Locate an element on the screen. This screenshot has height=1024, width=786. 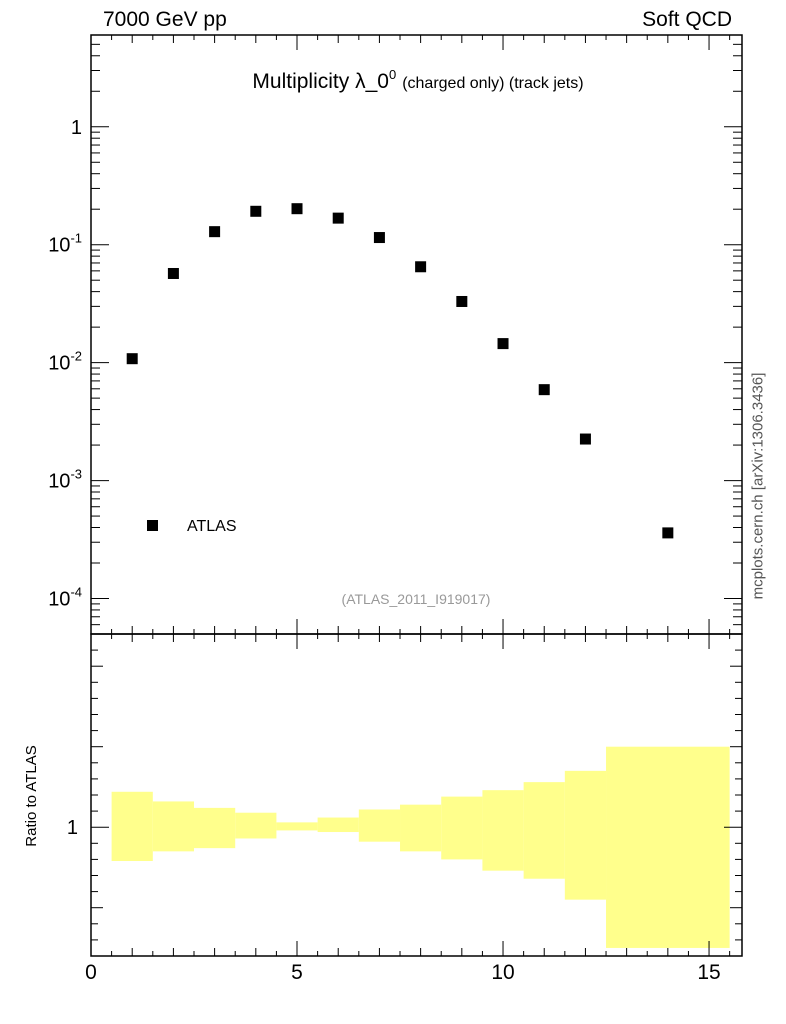
ratio-y-tick-label: 1 is located at coordinates (72, 828).